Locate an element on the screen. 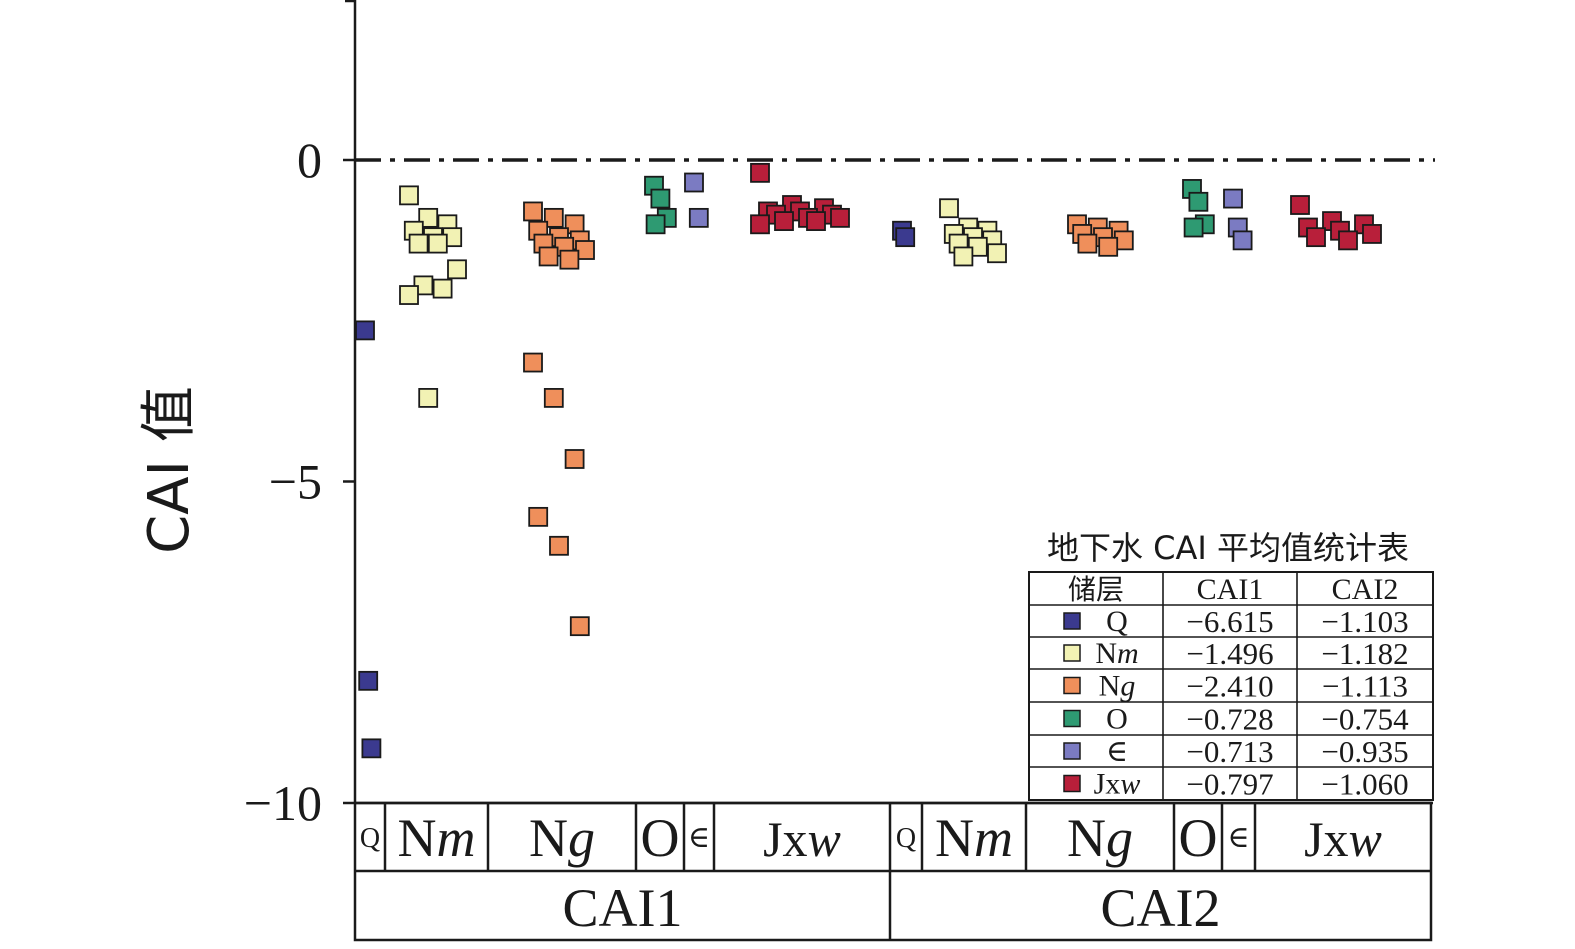 The width and height of the screenshot is (1575, 949). stats-cai2-value: −1.182 is located at coordinates (1364, 653).